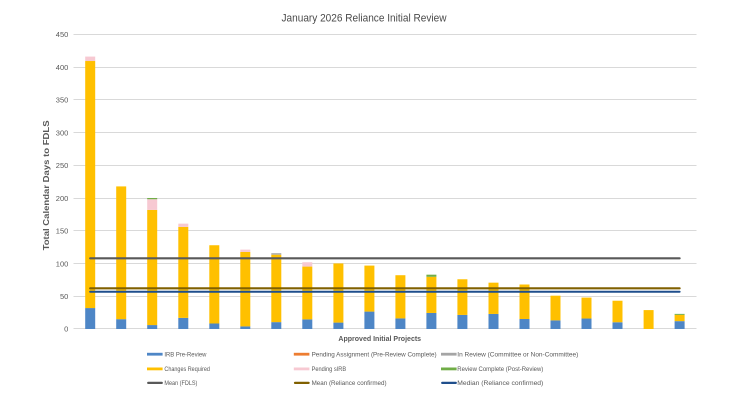 The height and width of the screenshot is (405, 750). What do you see at coordinates (180, 383) in the screenshot?
I see `svg-text: Mean (FDLS)` at bounding box center [180, 383].